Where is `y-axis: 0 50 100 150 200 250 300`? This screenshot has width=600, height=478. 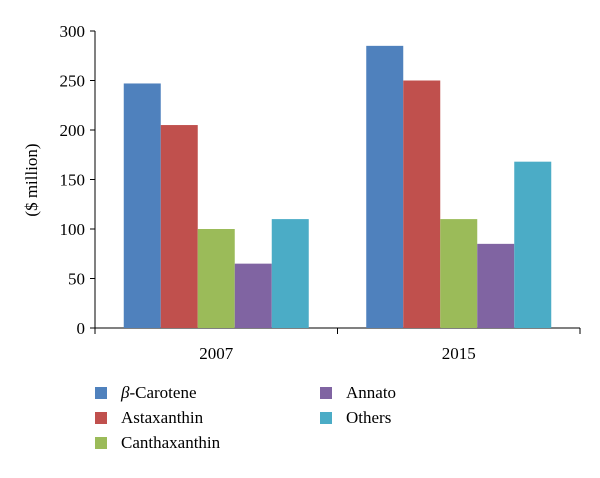 y-axis: 0 50 100 150 200 250 300 is located at coordinates (78, 180).